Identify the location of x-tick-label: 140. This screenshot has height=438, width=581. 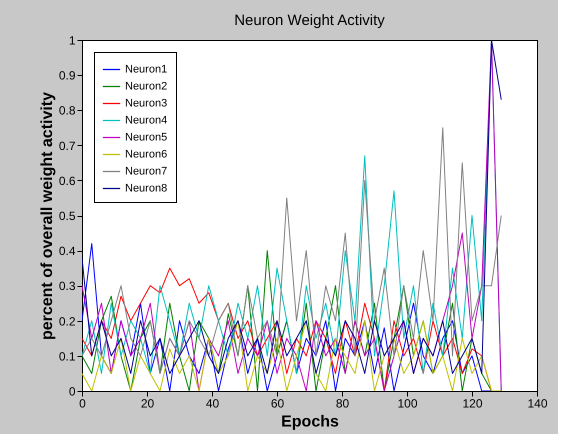
(537, 403).